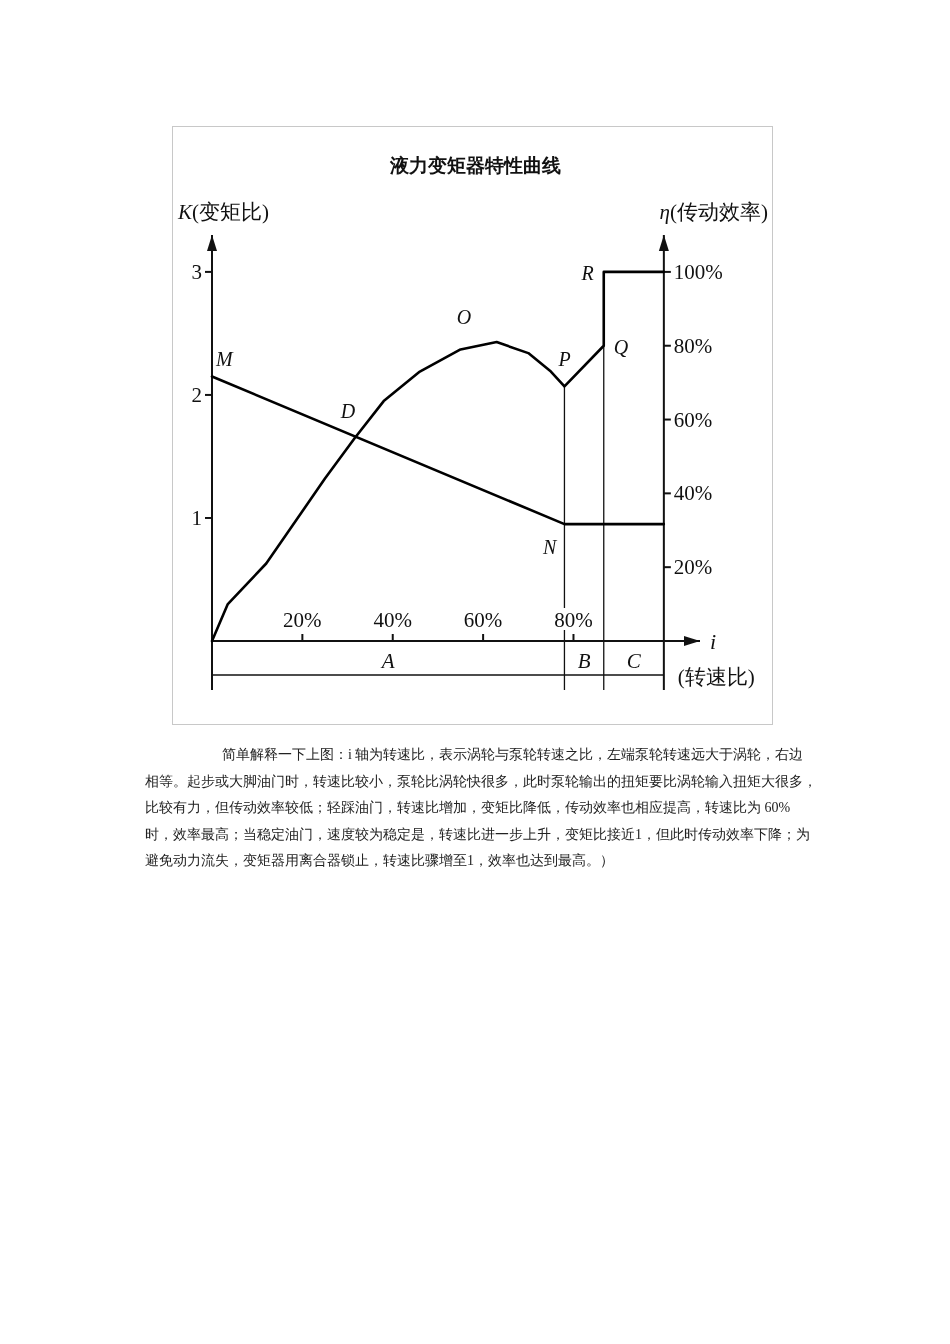 The height and width of the screenshot is (1344, 950). I want to click on text: A, so click(387, 661).